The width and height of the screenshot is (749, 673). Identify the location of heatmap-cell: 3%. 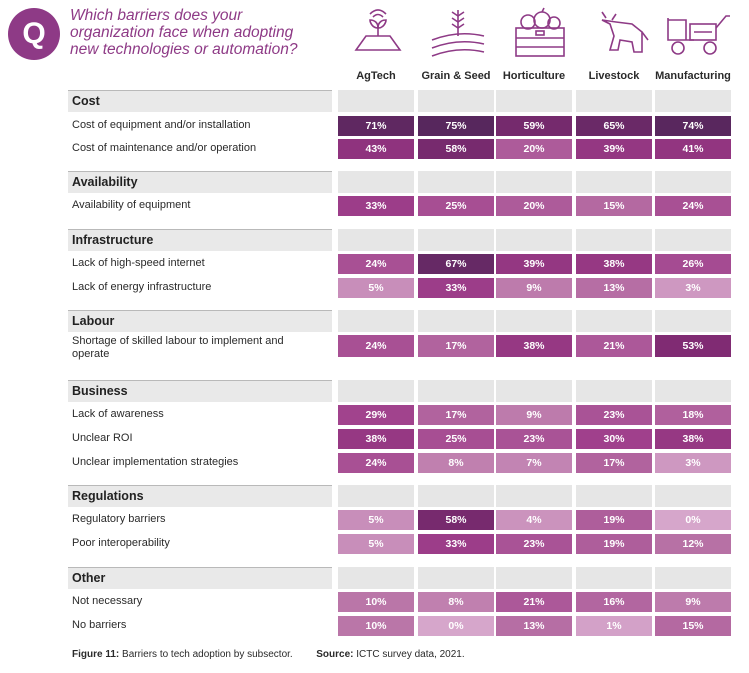
(693, 288).